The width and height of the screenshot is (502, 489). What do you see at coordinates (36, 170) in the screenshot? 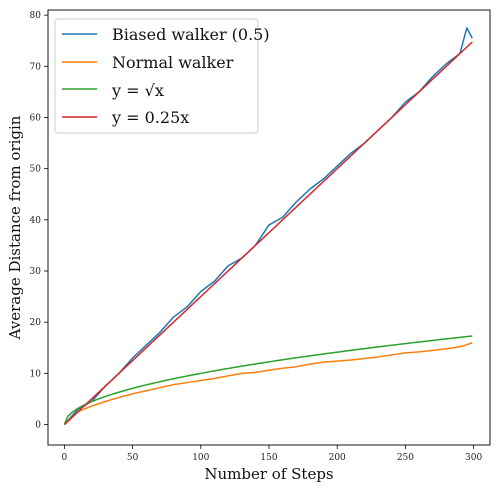
I see `y-tick-label: 50` at bounding box center [36, 170].